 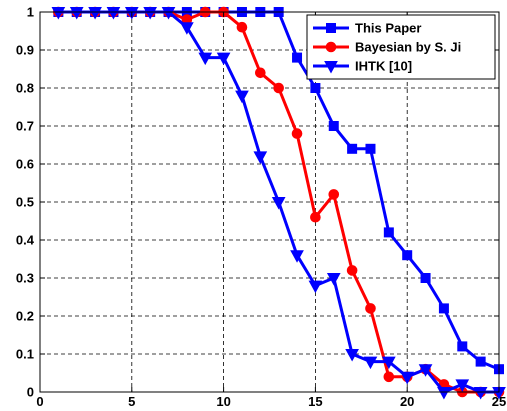 What do you see at coordinates (30, 392) in the screenshot?
I see `y-tick-label: 0` at bounding box center [30, 392].